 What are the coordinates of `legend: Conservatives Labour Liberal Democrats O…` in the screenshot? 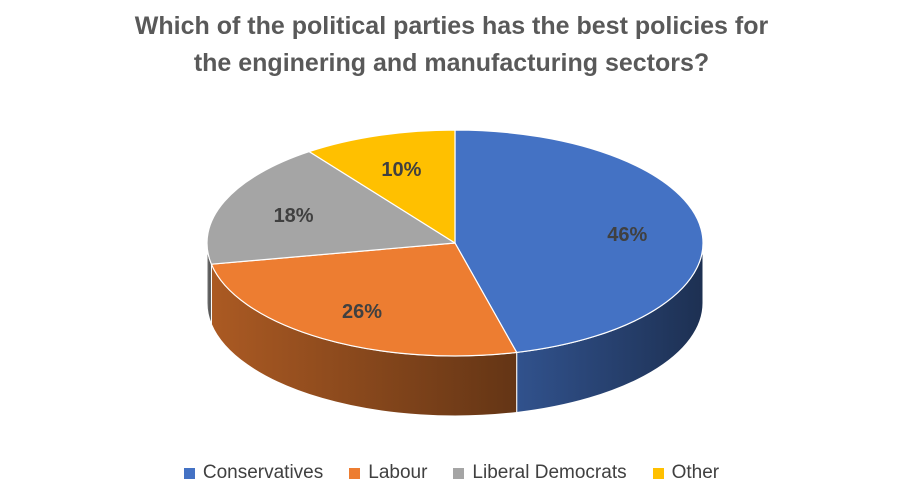 It's located at (451, 473).